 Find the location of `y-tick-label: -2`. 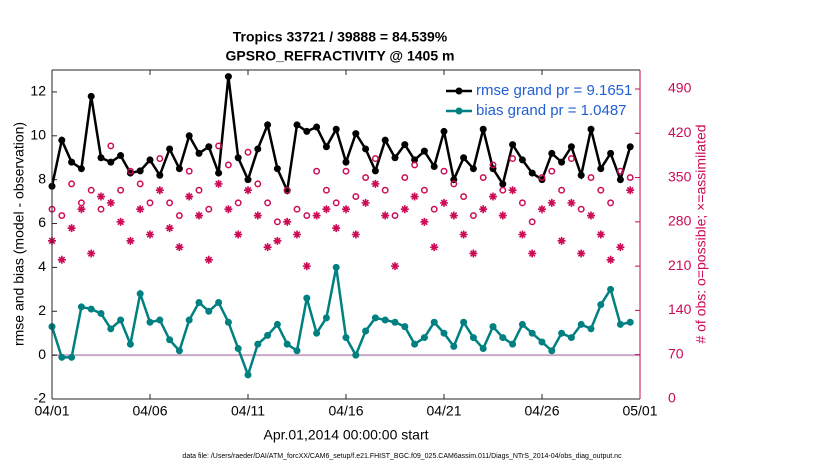

y-tick-label: -2 is located at coordinates (40, 398).